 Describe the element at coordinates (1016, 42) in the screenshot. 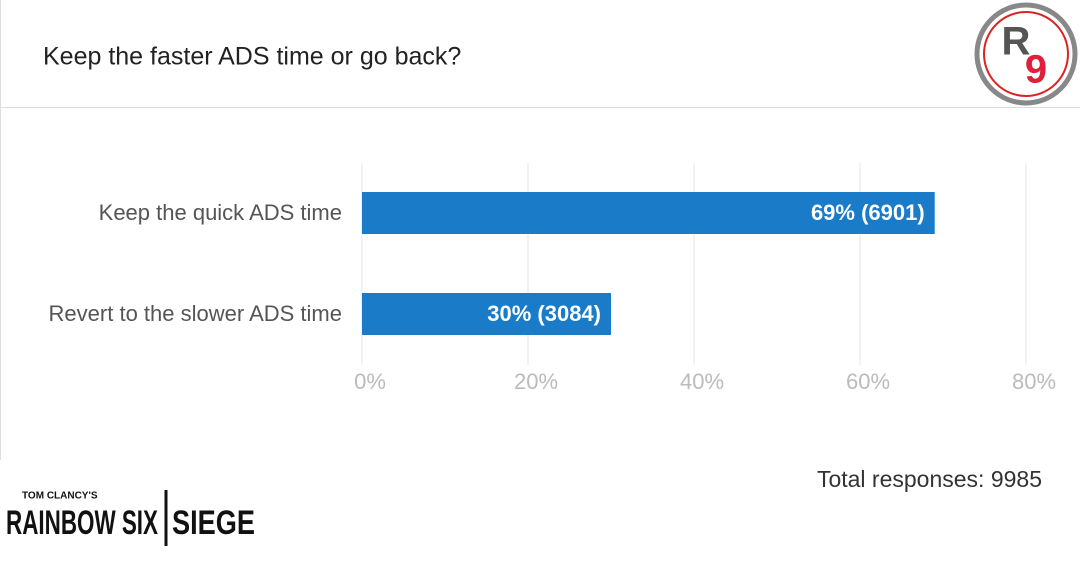

I see `badge-letter: R` at that location.